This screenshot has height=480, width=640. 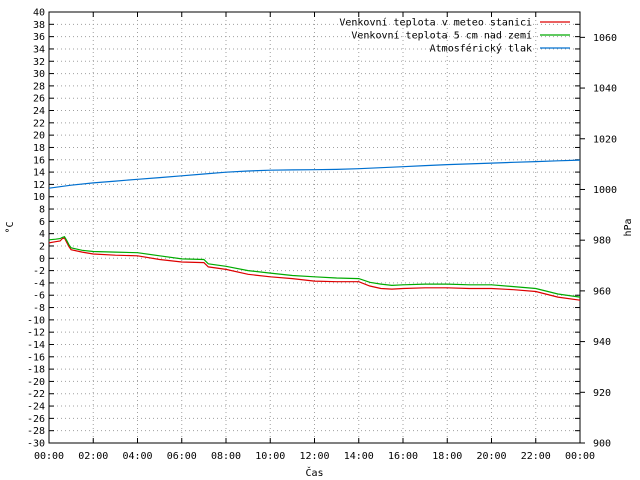 What do you see at coordinates (42, 234) in the screenshot?
I see `y-tick-label: 4` at bounding box center [42, 234].